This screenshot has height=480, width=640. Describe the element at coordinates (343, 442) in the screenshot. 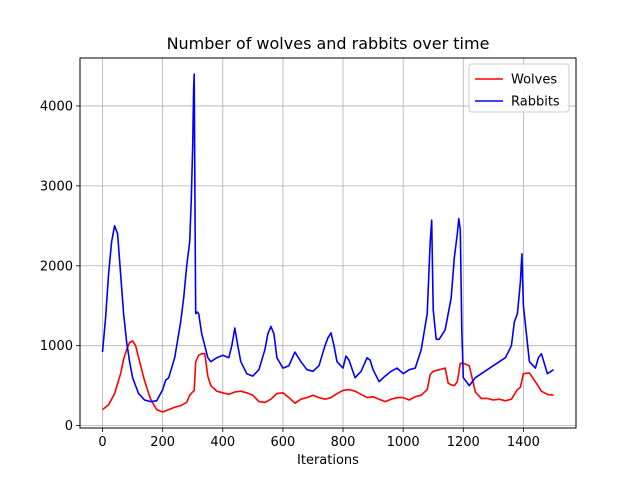

I see `x-tick-label: 800` at that location.